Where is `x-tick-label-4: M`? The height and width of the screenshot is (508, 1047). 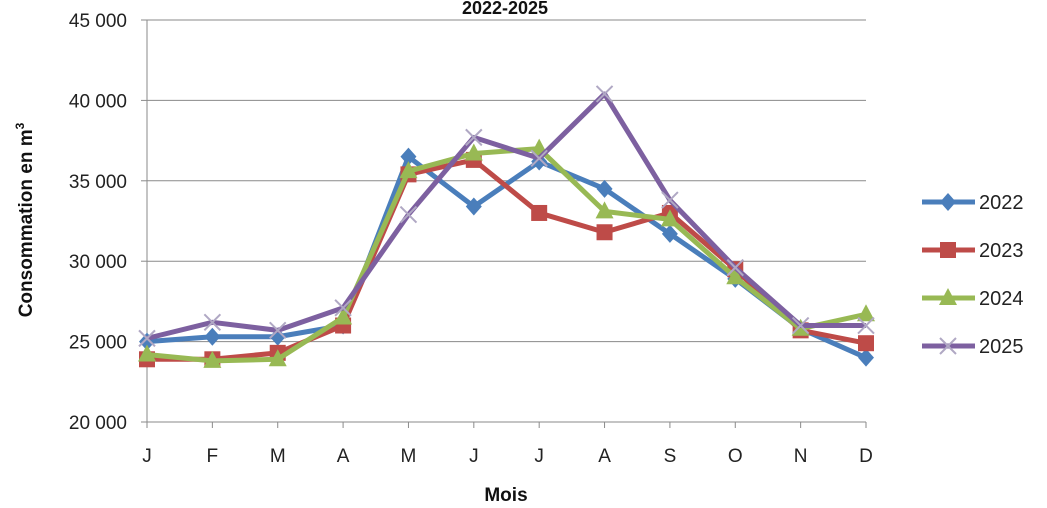 x-tick-label-4: M is located at coordinates (409, 456).